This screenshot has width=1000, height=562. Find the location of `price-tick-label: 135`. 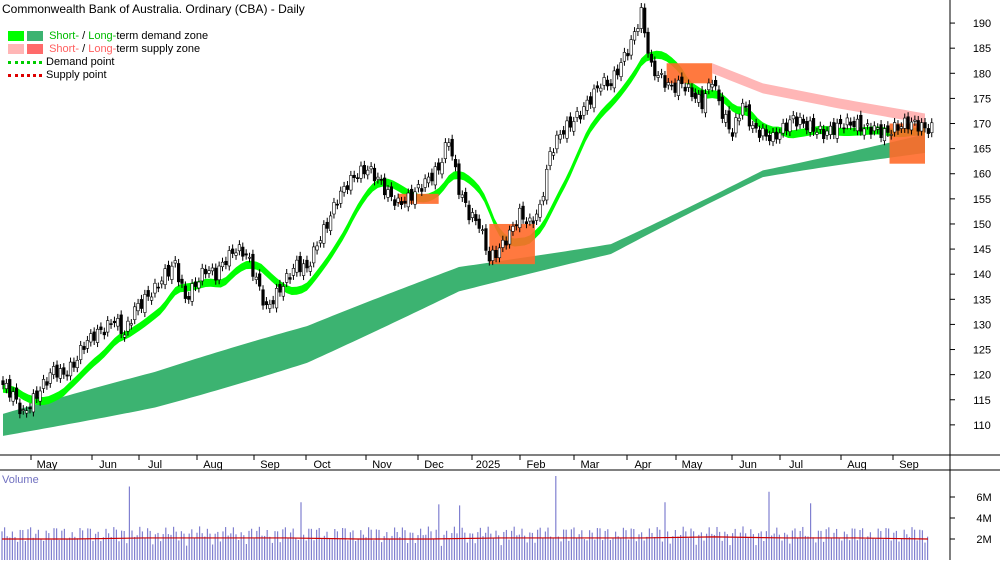

price-tick-label: 135 is located at coordinates (982, 300).